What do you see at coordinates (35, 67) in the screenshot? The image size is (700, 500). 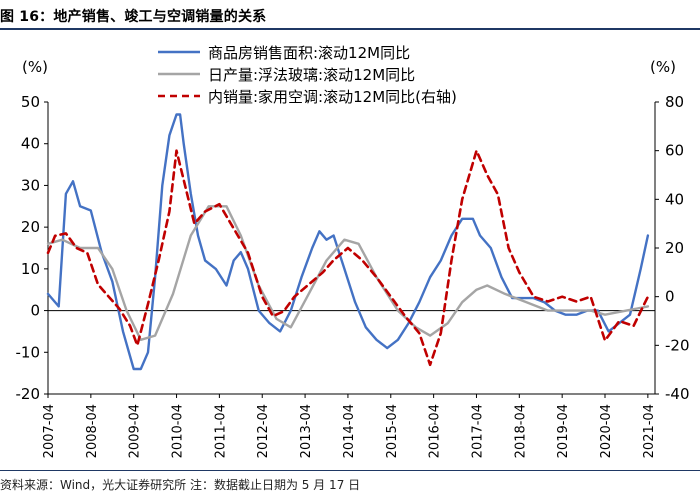 I see `left-axis-unit: (%)` at bounding box center [35, 67].